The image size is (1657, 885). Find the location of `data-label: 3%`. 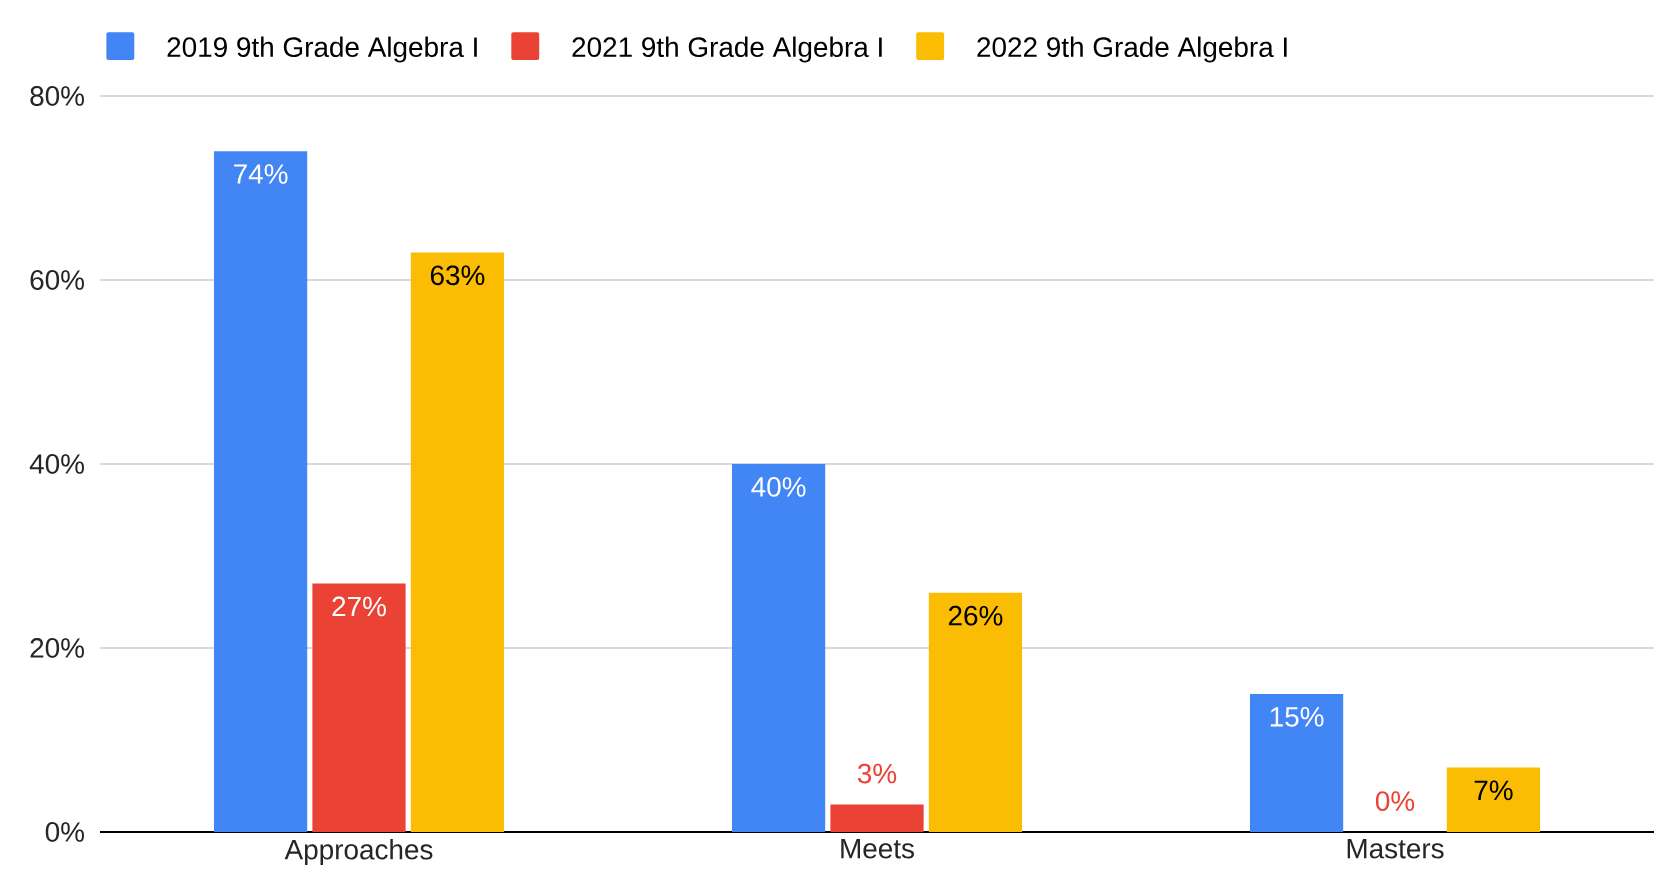

data-label: 3% is located at coordinates (877, 773).